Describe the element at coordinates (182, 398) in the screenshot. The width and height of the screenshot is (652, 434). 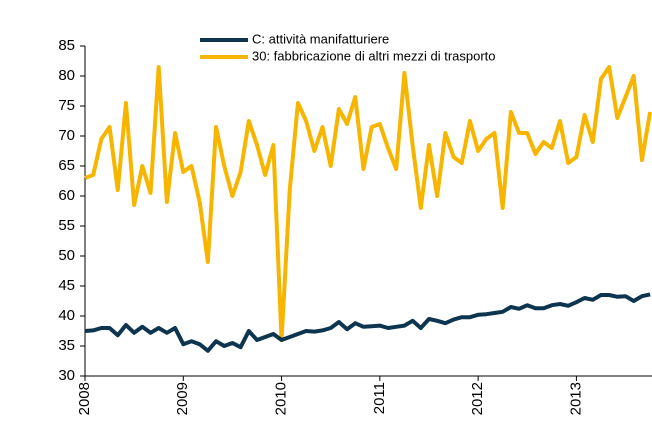
I see `x-tick-label: 2009` at that location.